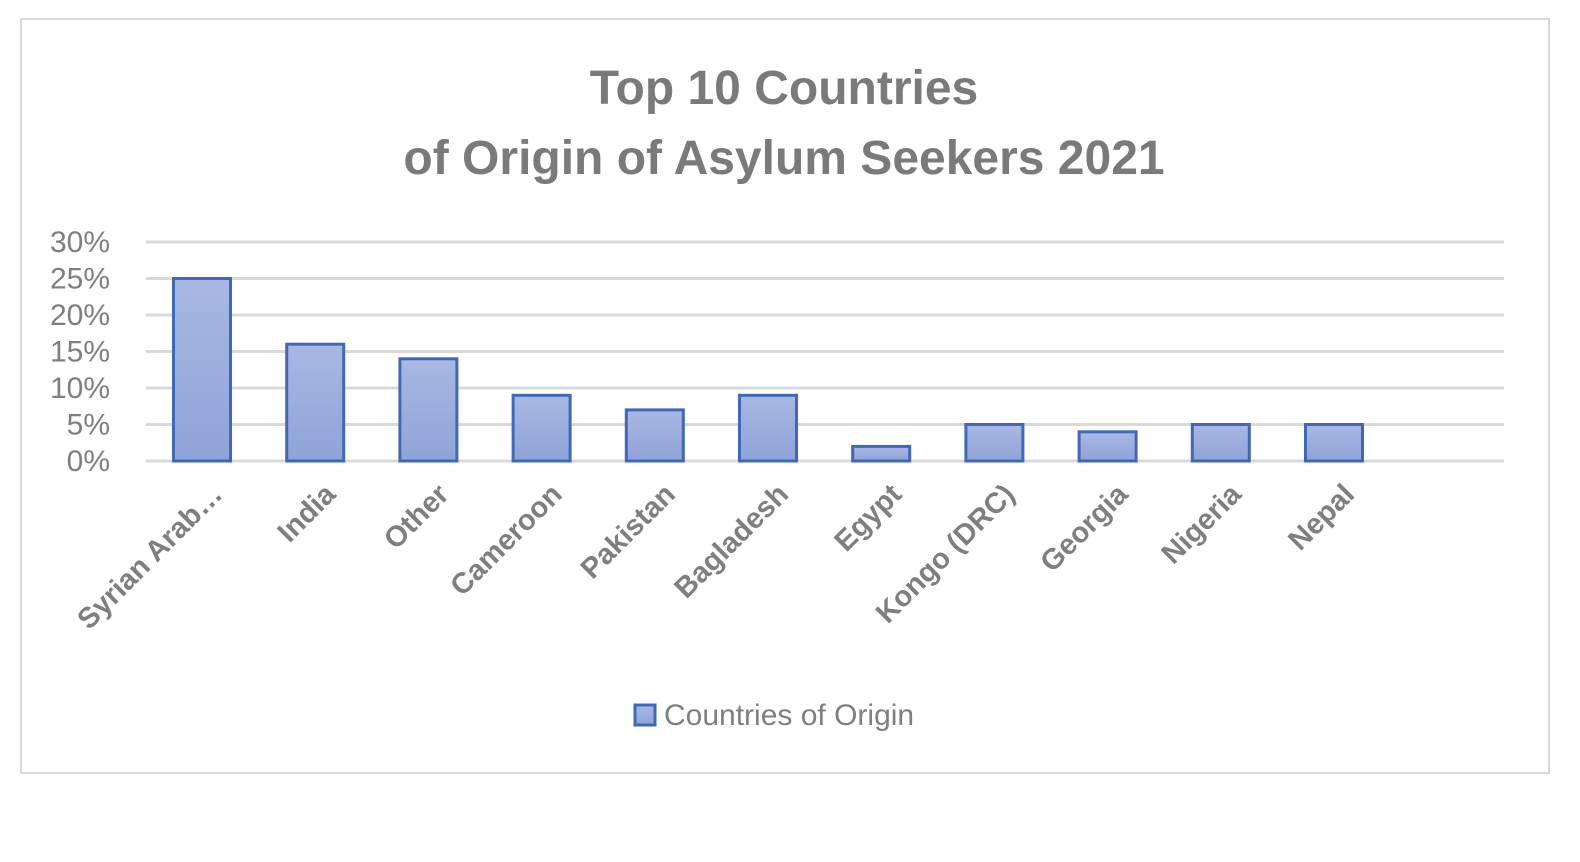 This screenshot has height=862, width=1580. What do you see at coordinates (80, 315) in the screenshot?
I see `y-tick-label: 20%` at bounding box center [80, 315].